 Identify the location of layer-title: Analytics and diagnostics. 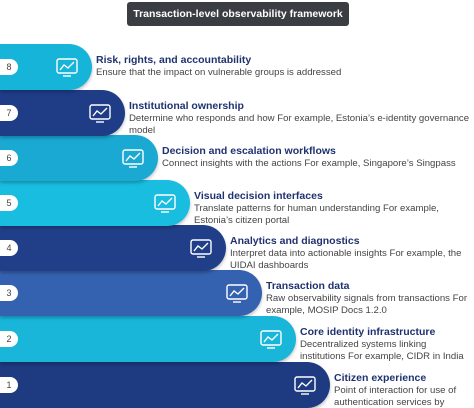
(295, 241).